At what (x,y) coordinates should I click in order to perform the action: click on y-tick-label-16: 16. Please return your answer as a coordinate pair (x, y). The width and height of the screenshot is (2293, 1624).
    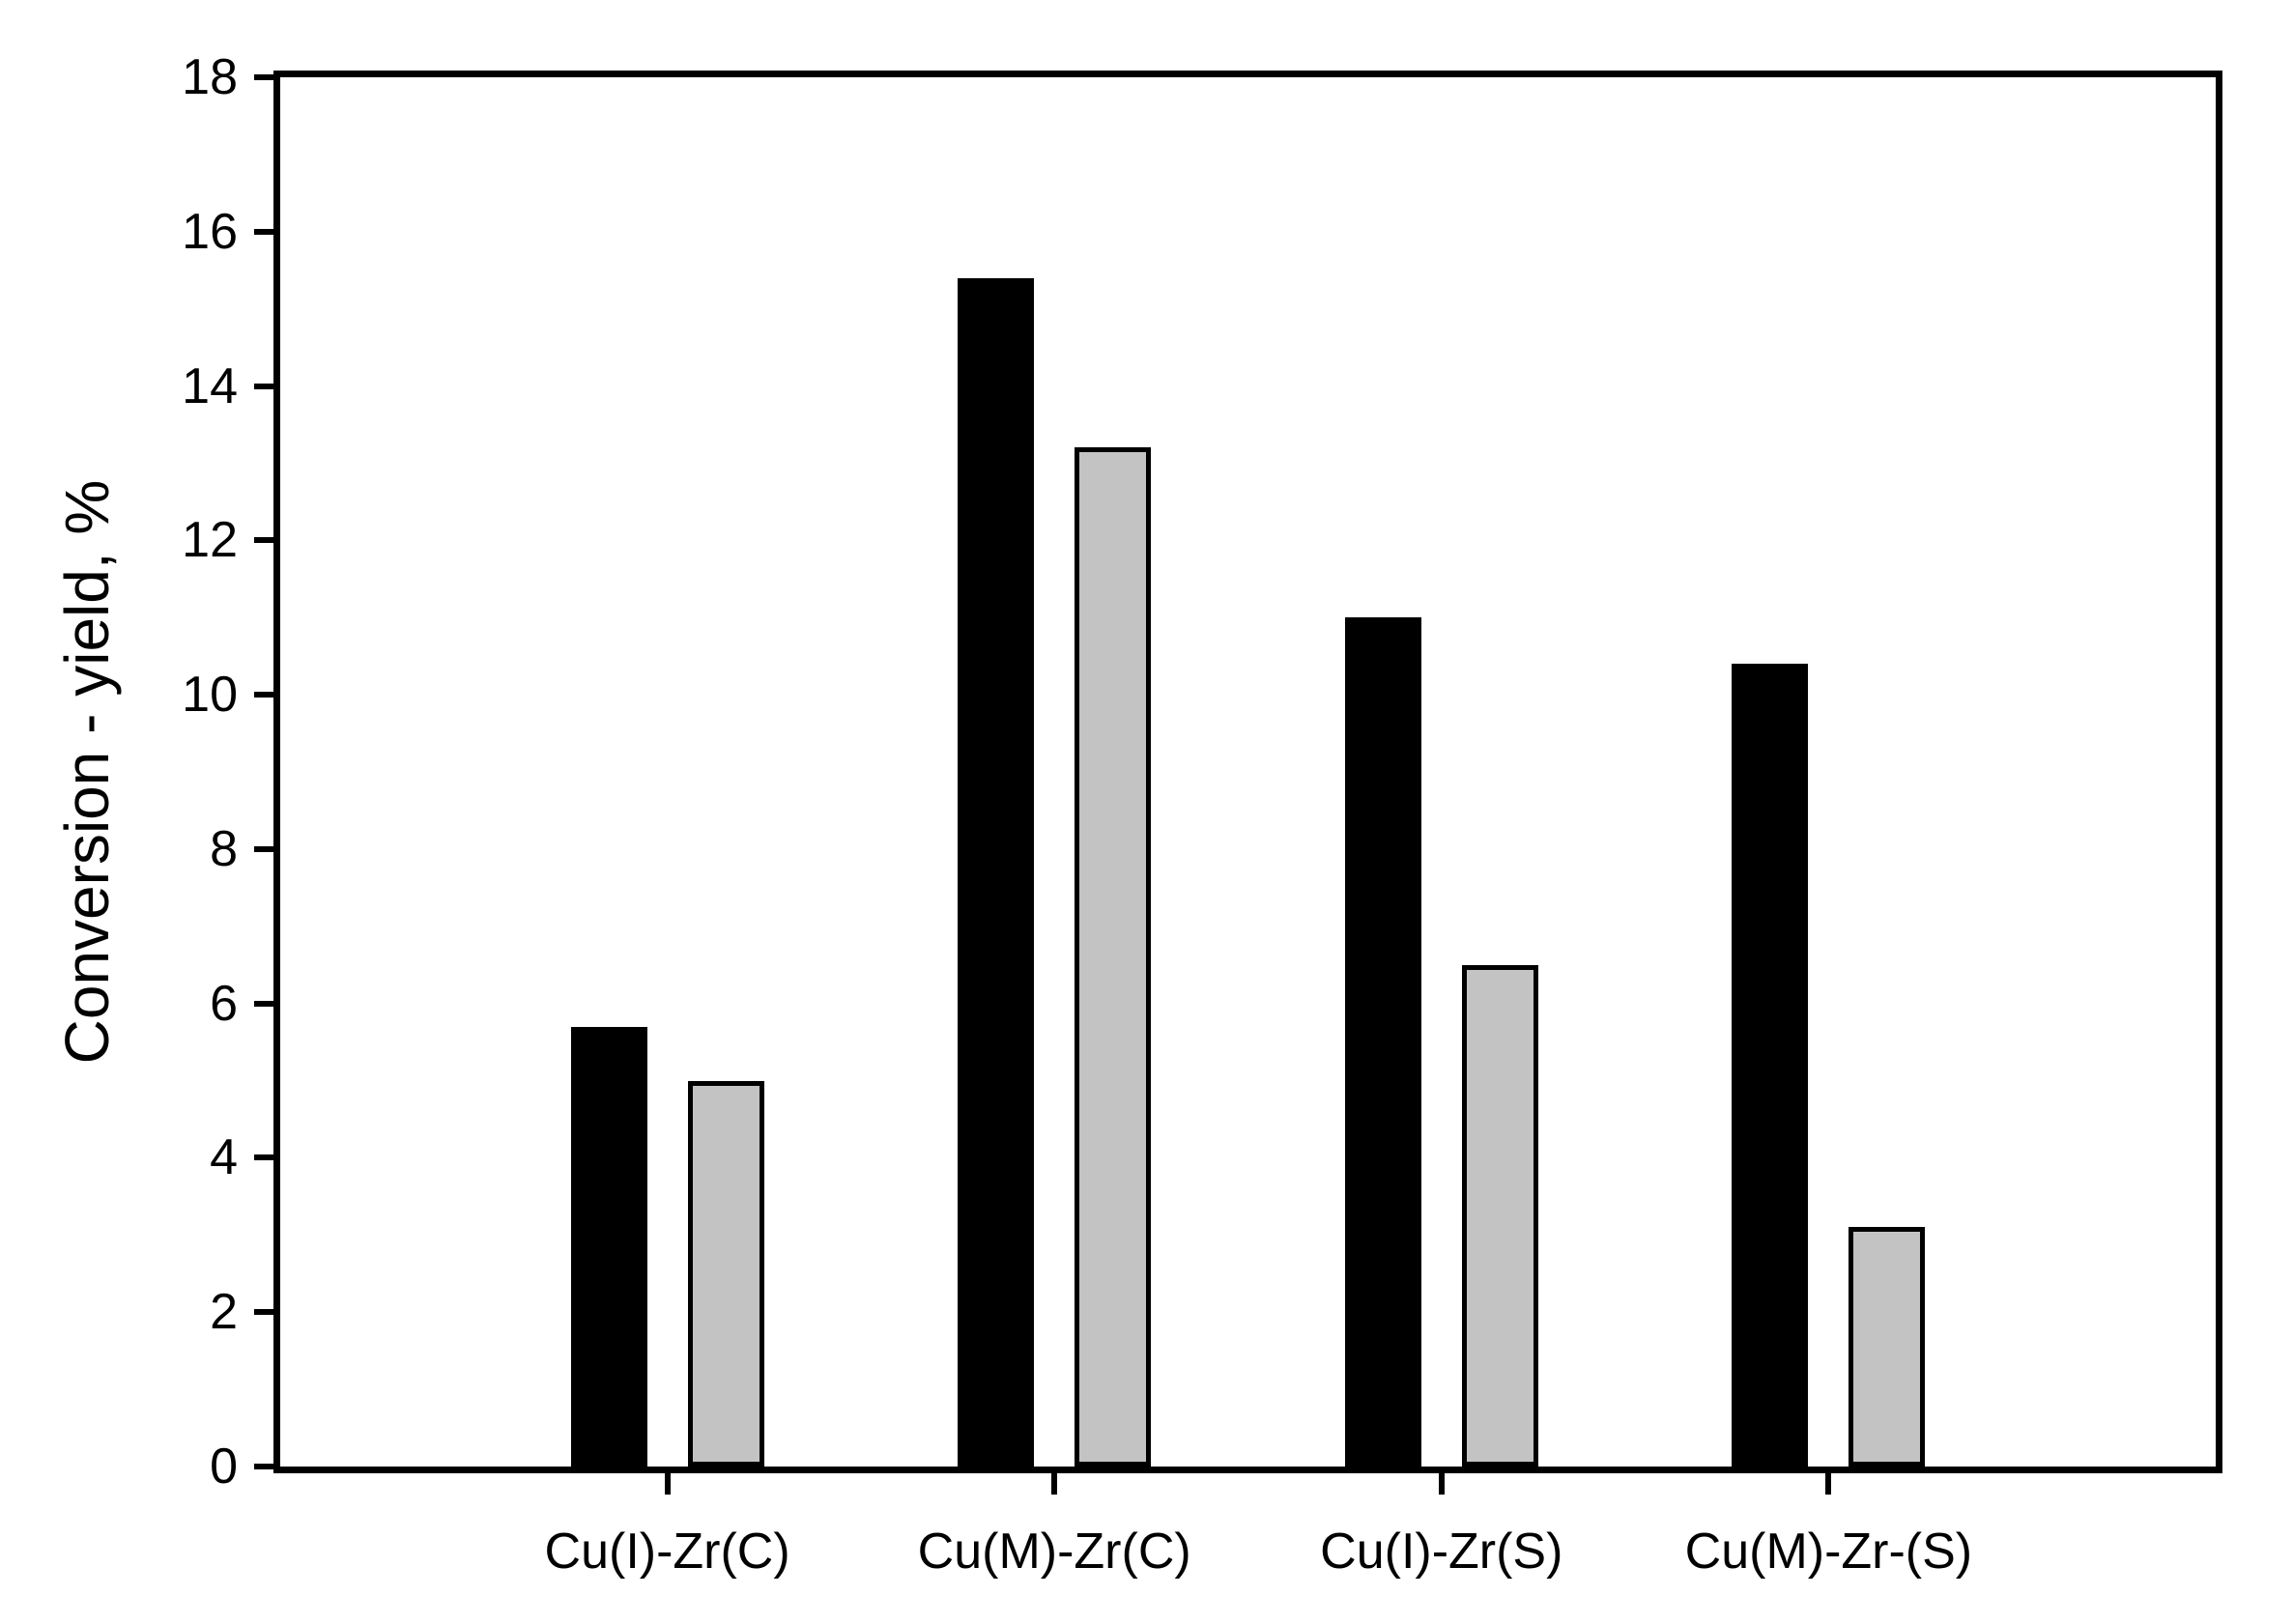
    Looking at the image, I should click on (210, 231).